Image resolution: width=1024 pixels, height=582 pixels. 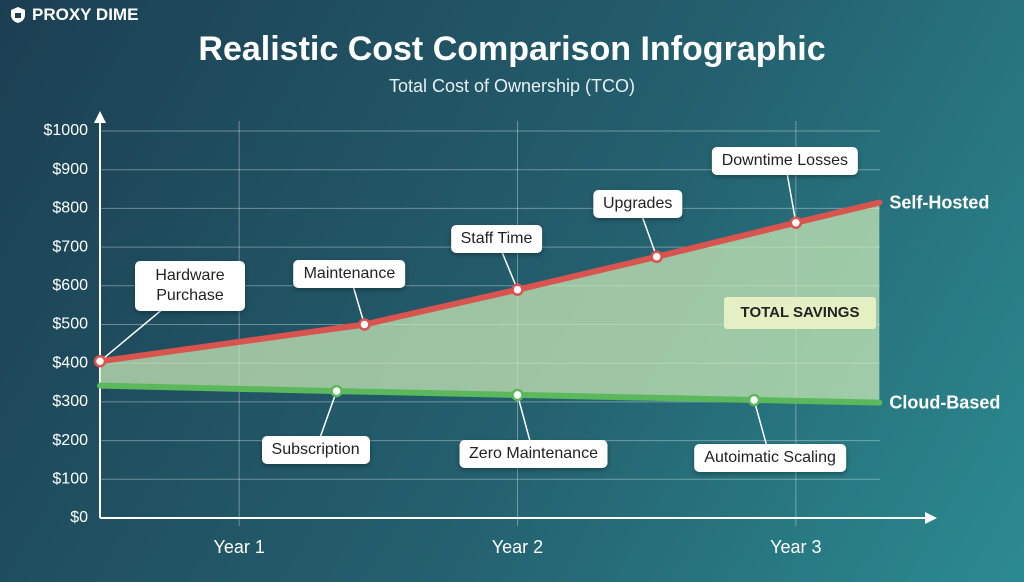 What do you see at coordinates (238, 547) in the screenshot?
I see `x-tick-label: Year 1` at bounding box center [238, 547].